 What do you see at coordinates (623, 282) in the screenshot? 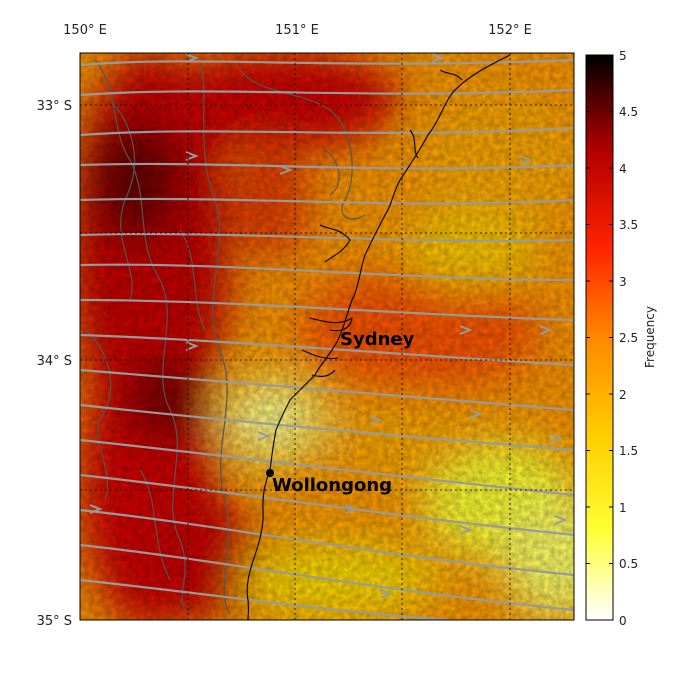
I see `colorbar-tick-3: 3` at bounding box center [623, 282].